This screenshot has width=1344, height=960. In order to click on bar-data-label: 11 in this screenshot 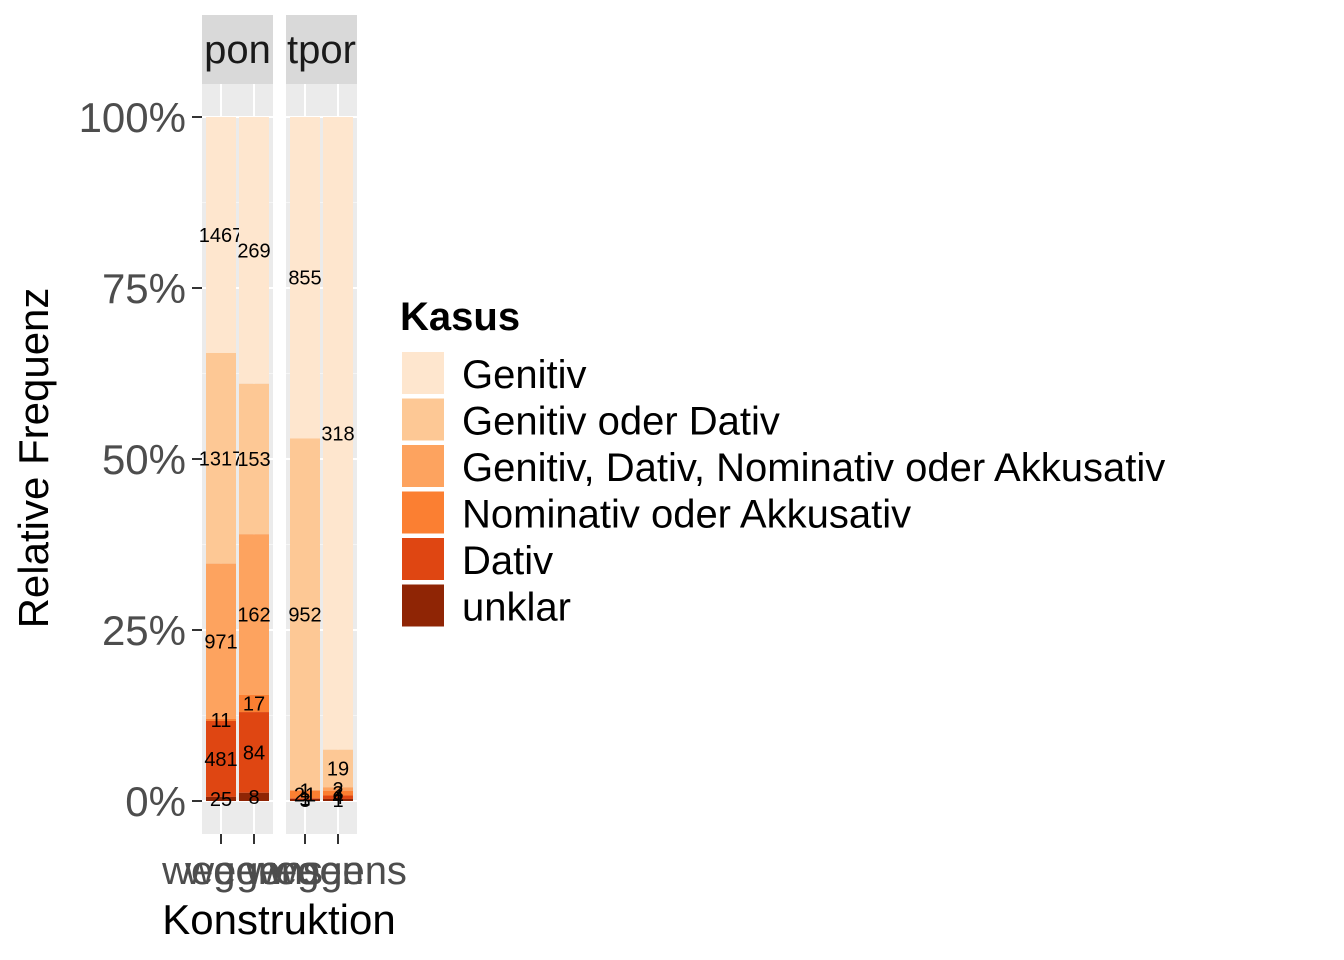, I will do `click(221, 721)`.